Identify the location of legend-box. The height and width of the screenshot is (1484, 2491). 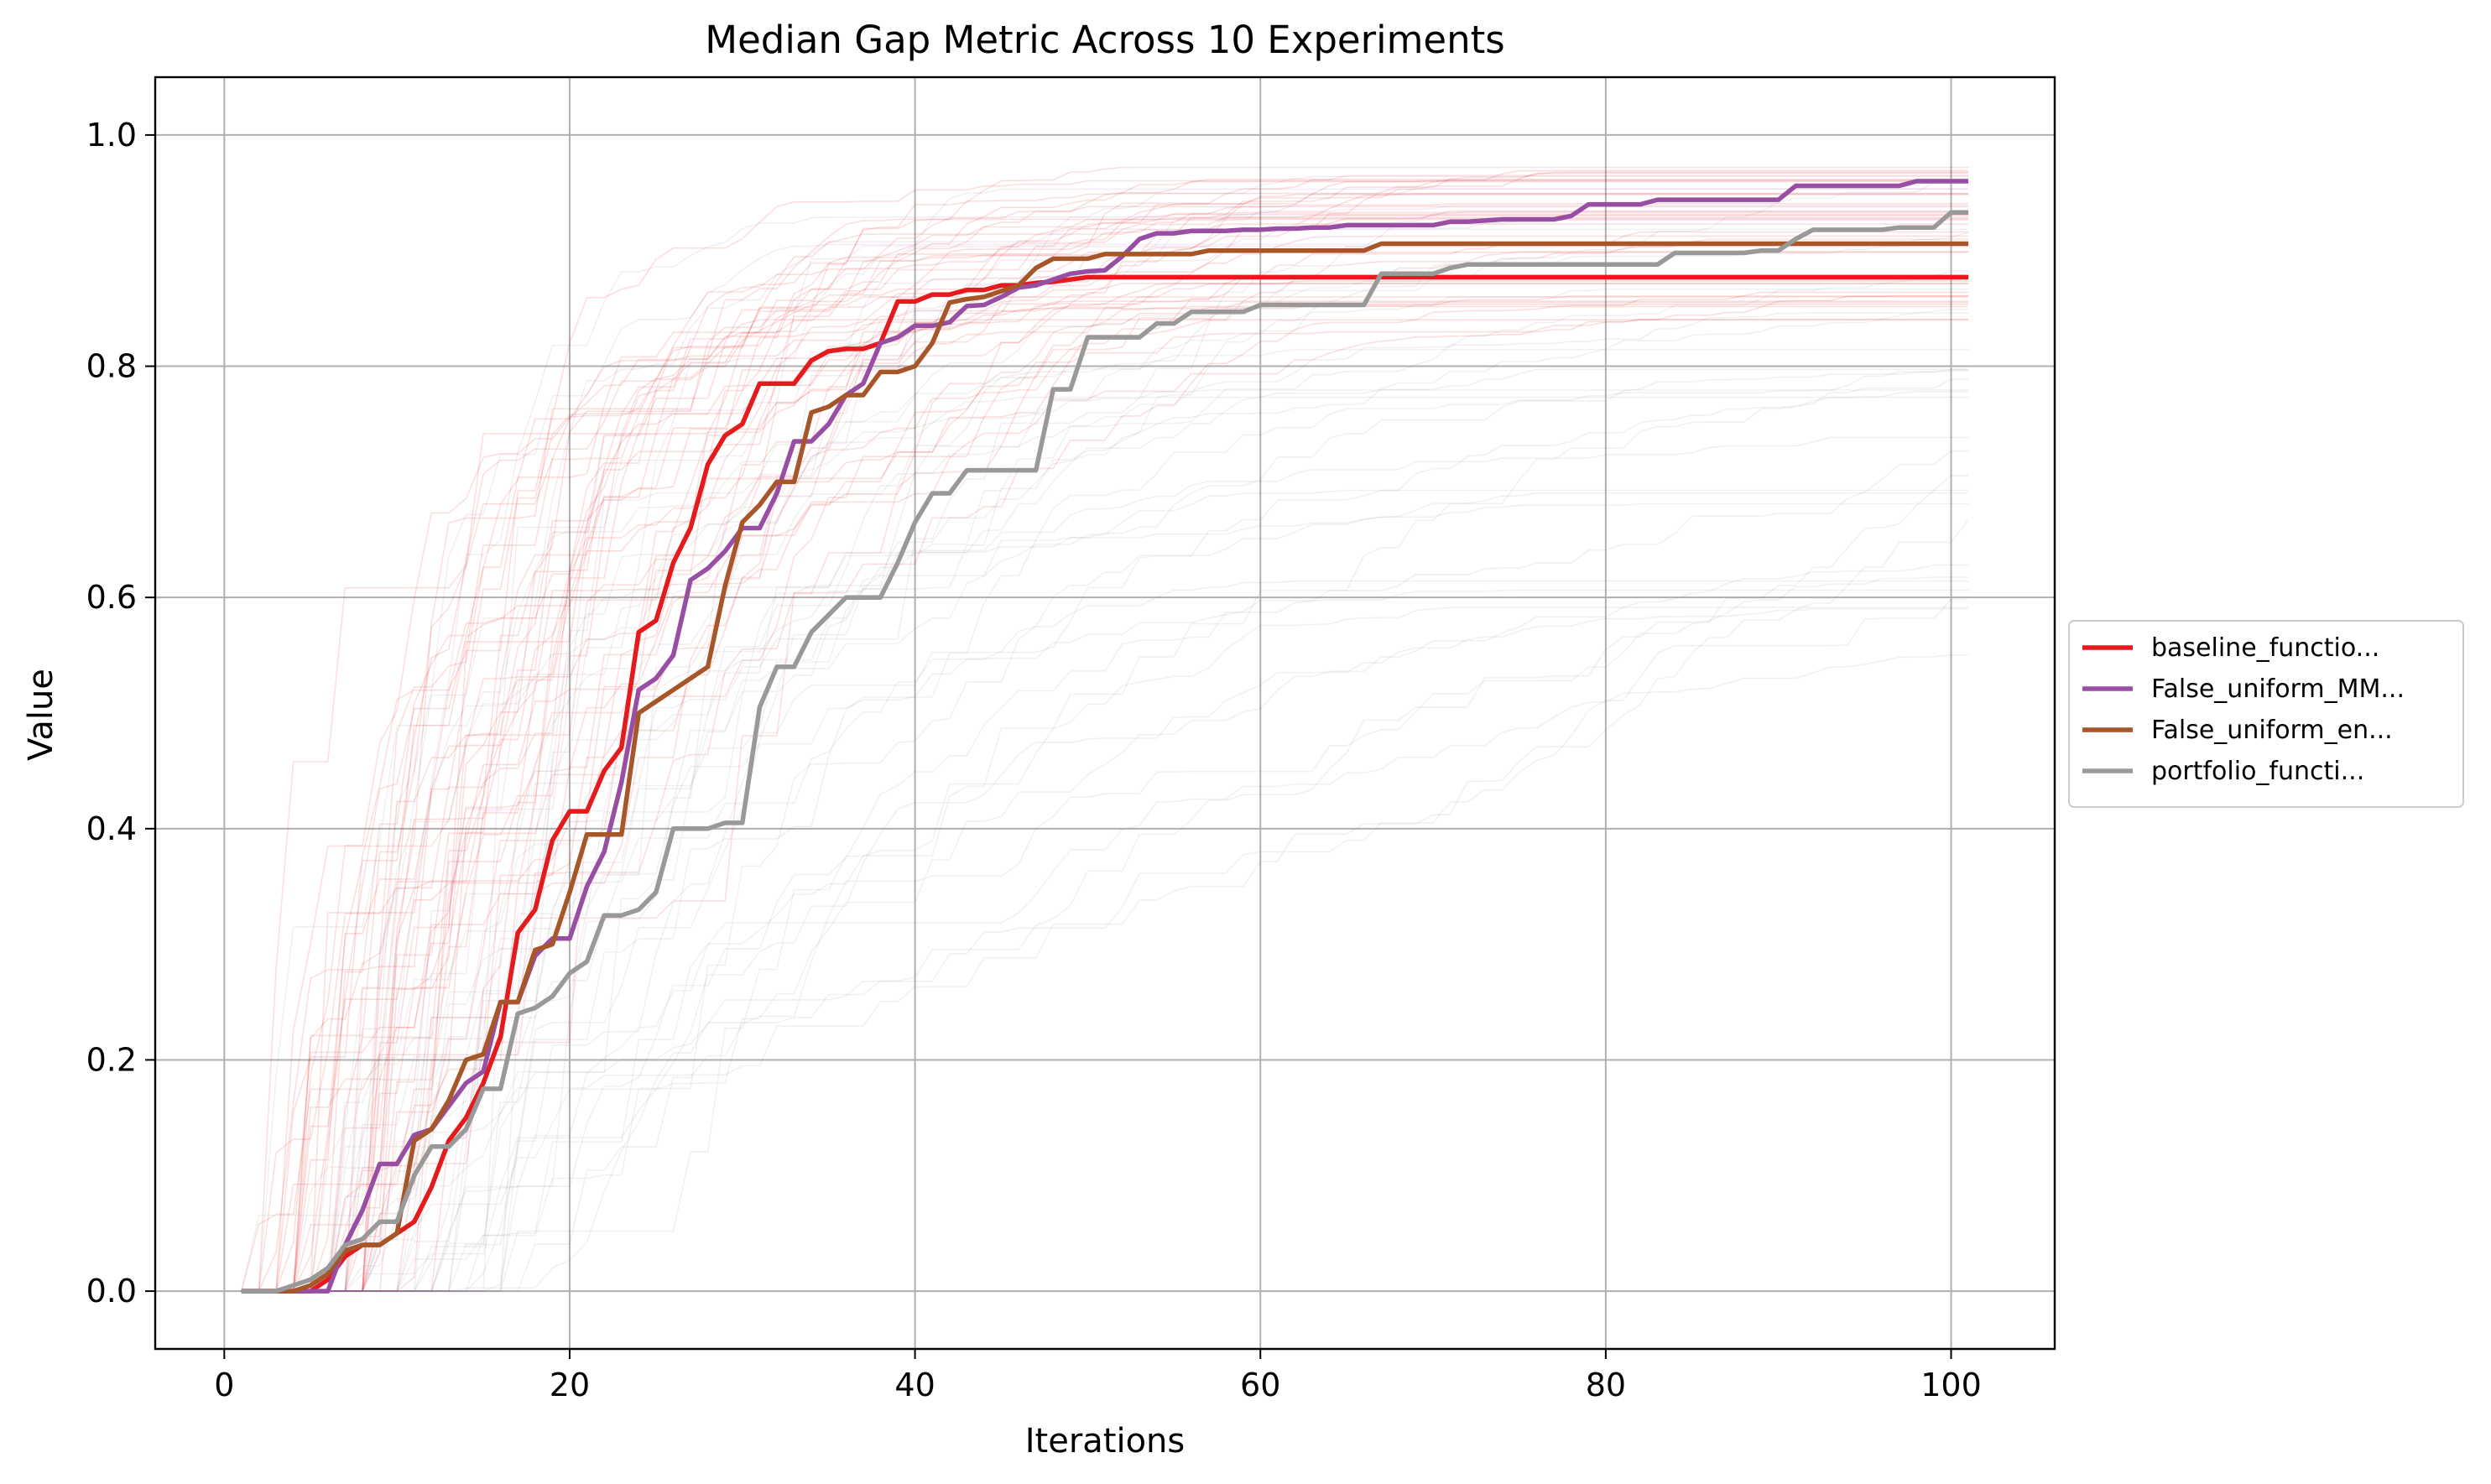
(2266, 714).